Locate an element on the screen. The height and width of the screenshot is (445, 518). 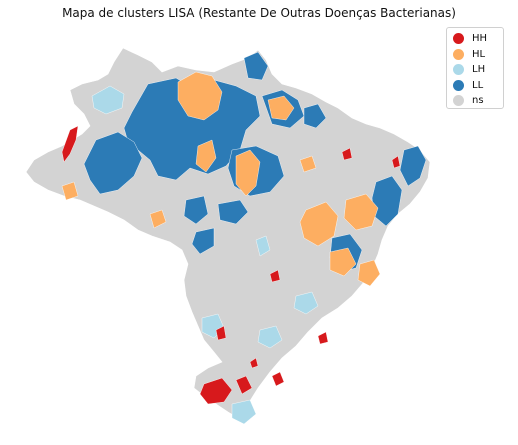
legend-item-hh: HH is located at coordinates (478, 39).